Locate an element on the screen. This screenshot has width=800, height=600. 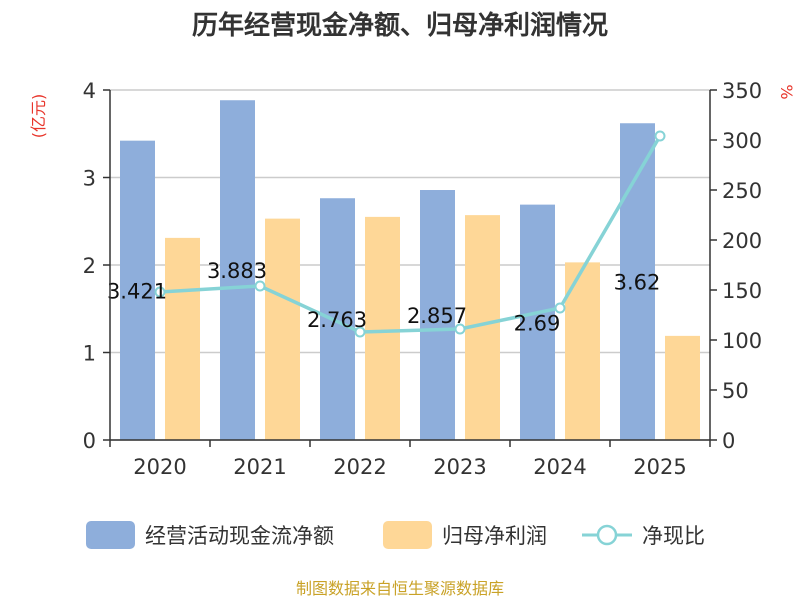
x-tick-label-2023: 2023 is located at coordinates (459, 467).